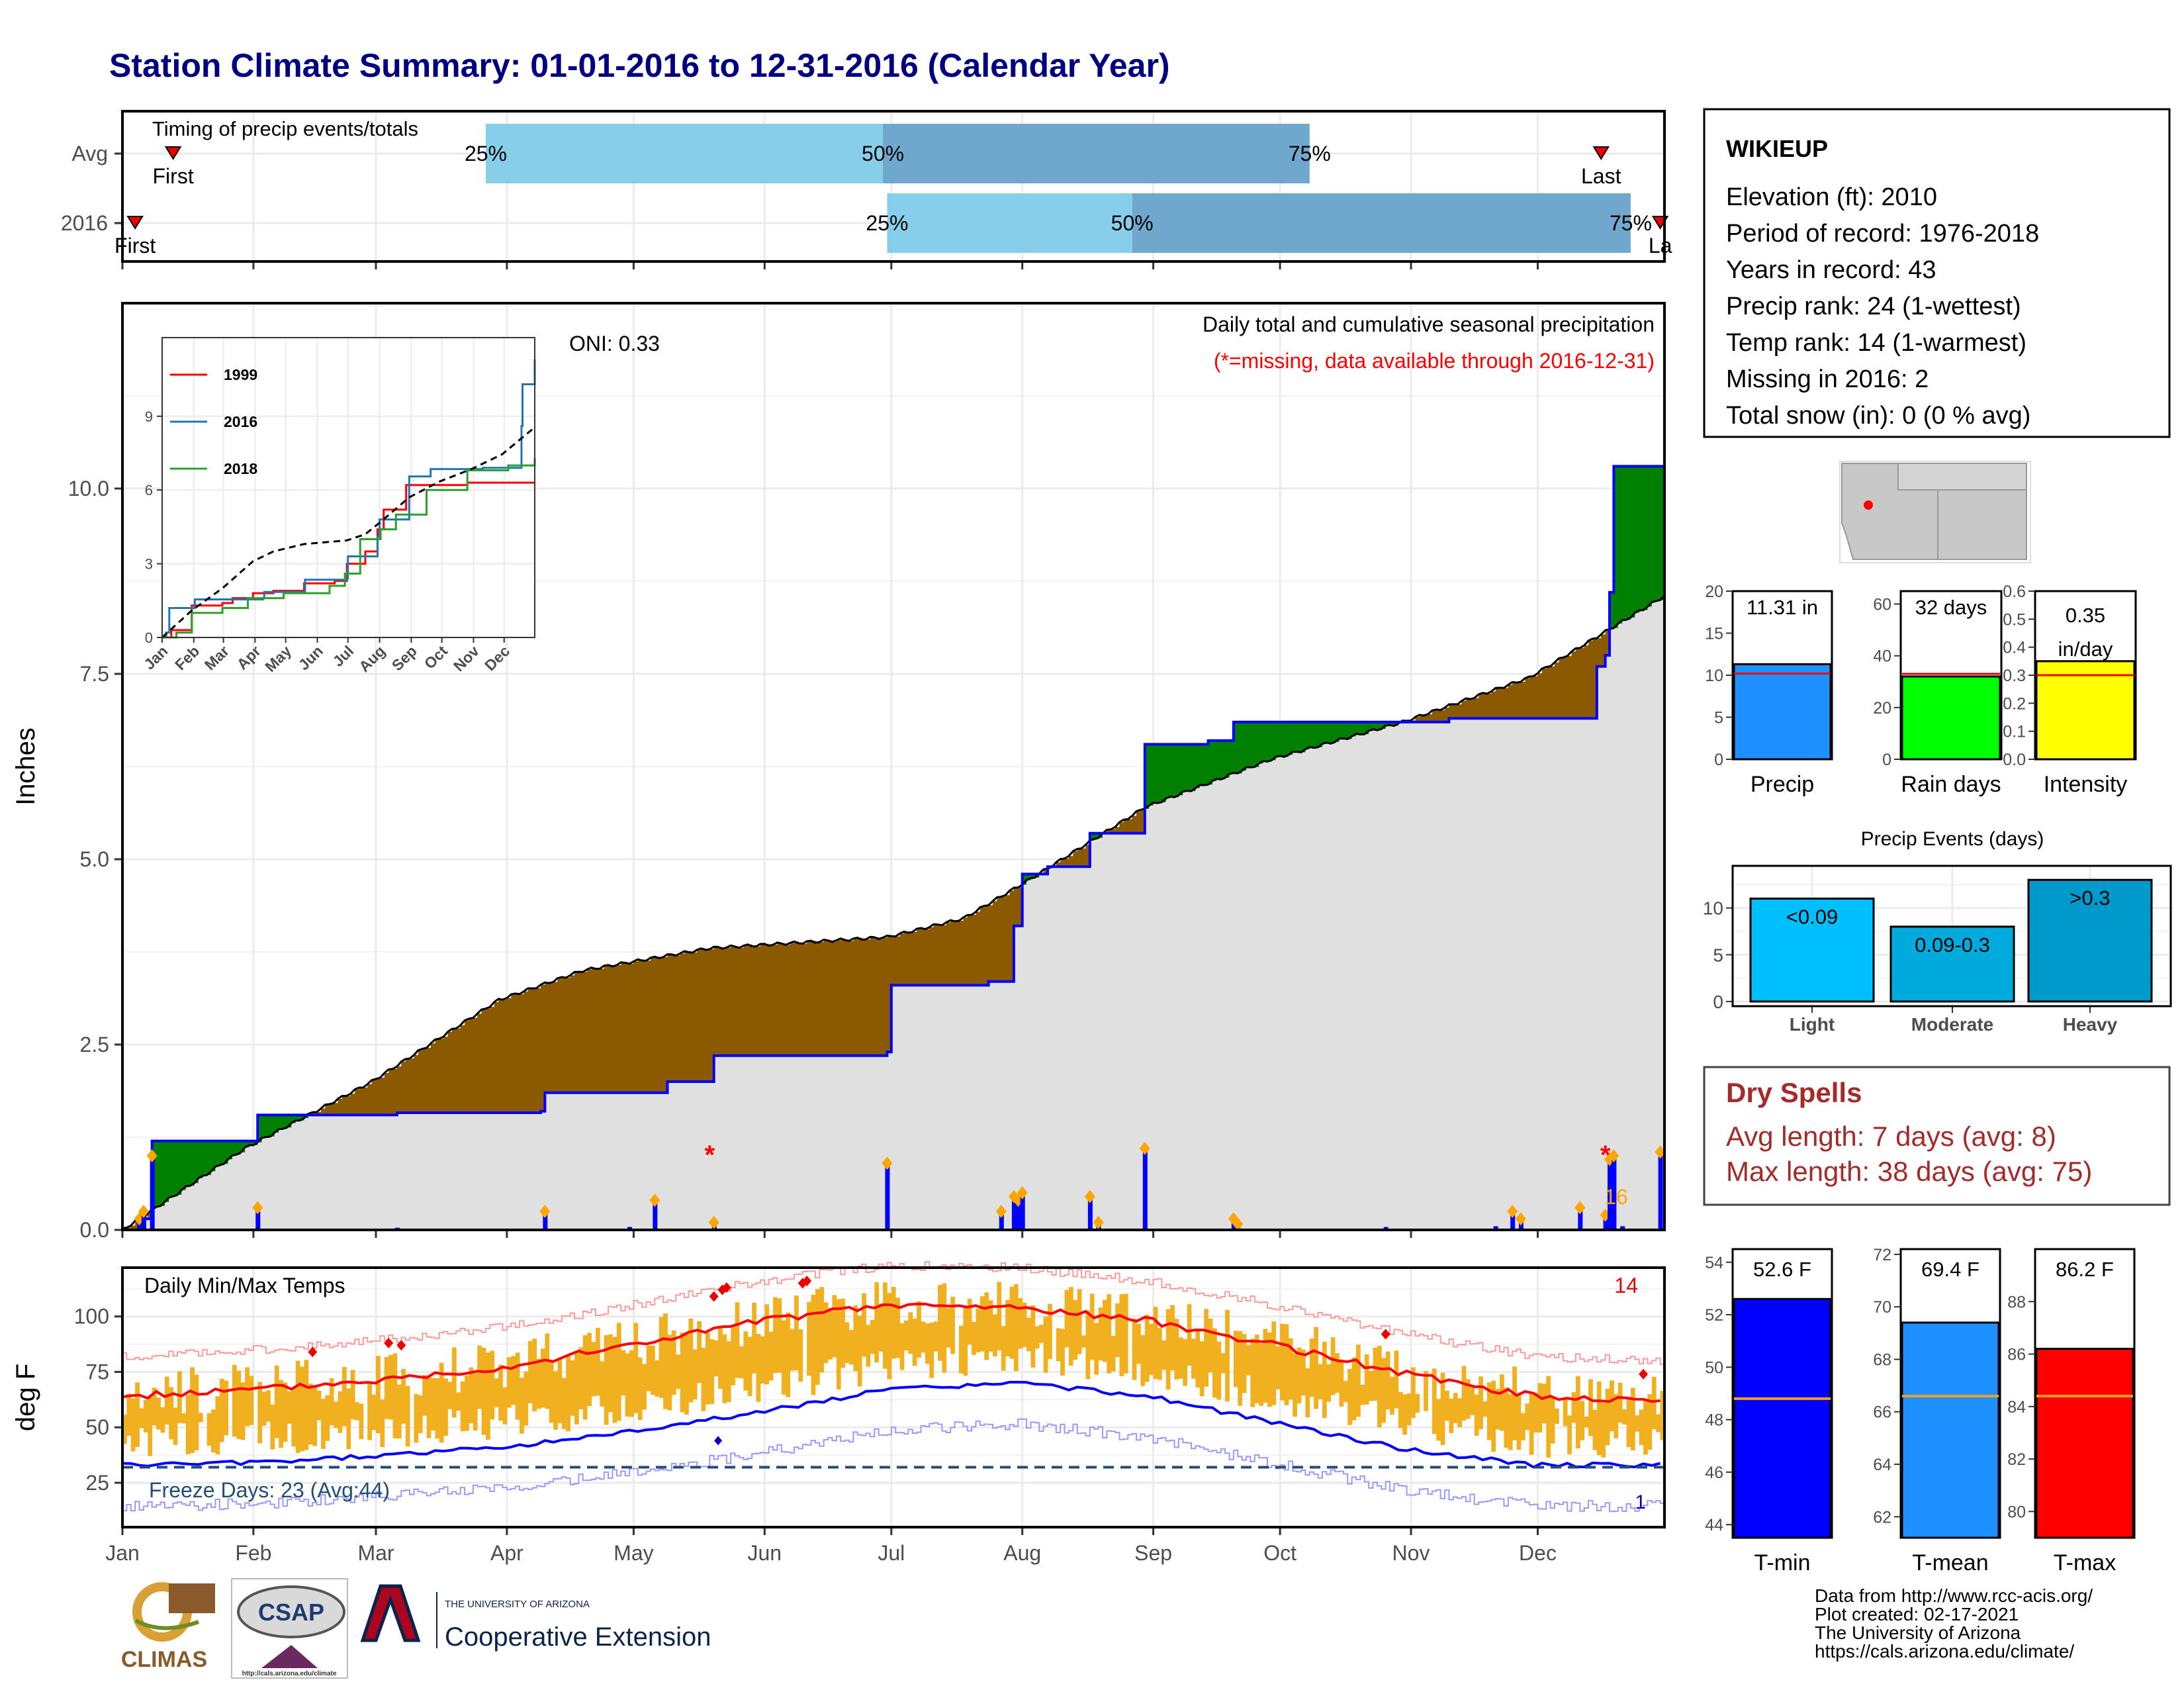  I want to click on temp-stat-value: 69.4 F, so click(1950, 1269).